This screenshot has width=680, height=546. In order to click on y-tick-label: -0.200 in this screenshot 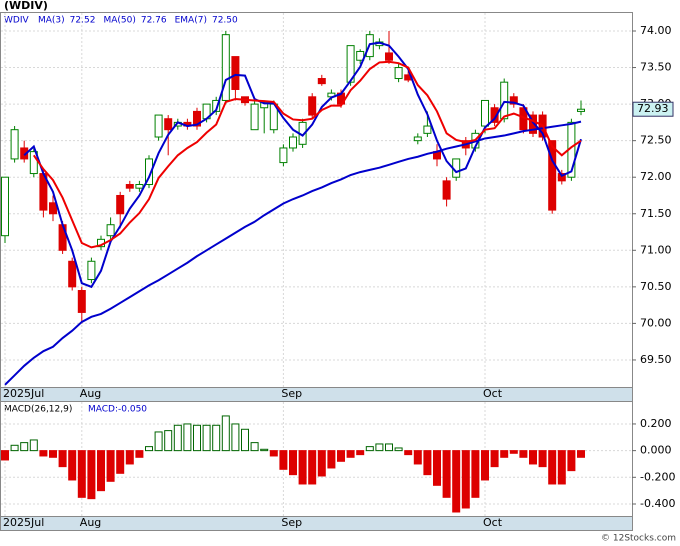, I will do `click(657, 476)`.